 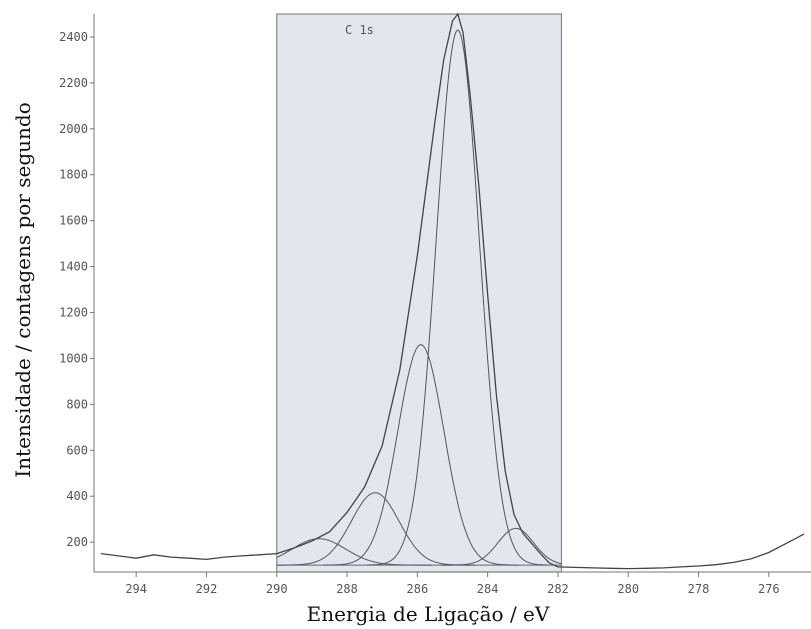 I want to click on y-tick-label: 2400, so click(x=73, y=37).